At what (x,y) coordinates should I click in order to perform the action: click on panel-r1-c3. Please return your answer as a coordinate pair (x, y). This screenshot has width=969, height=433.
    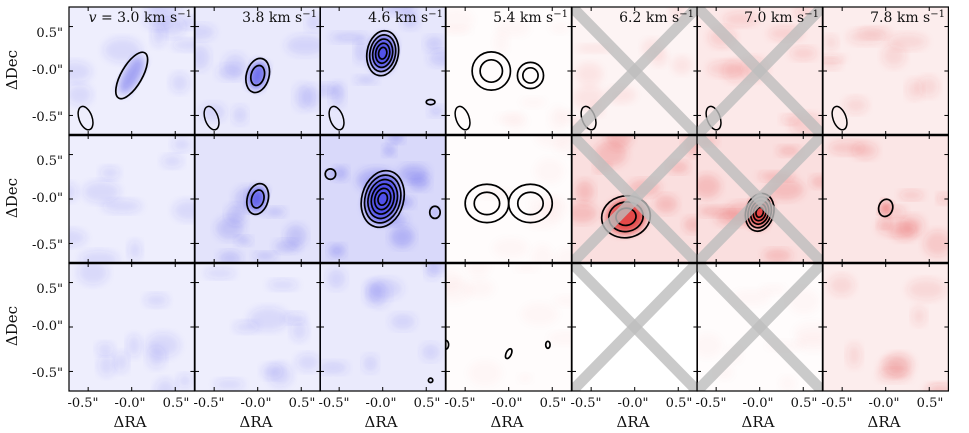
    Looking at the image, I should click on (383, 71).